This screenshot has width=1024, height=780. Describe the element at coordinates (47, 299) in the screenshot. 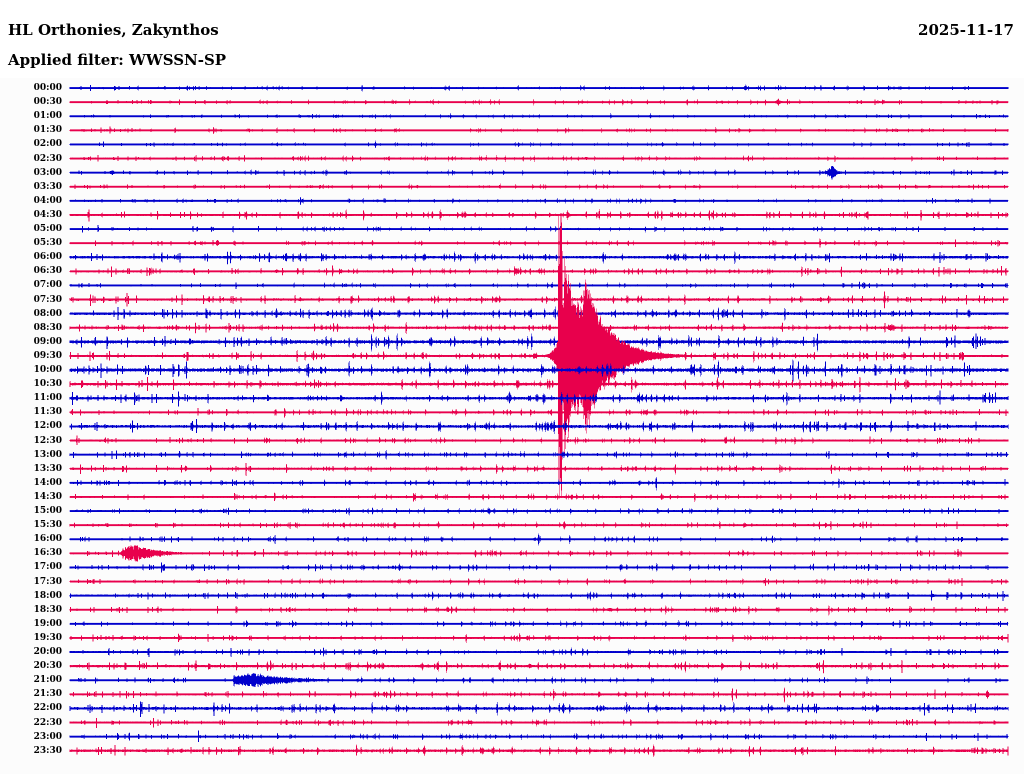

I see `time-tick-label: 07:30` at that location.